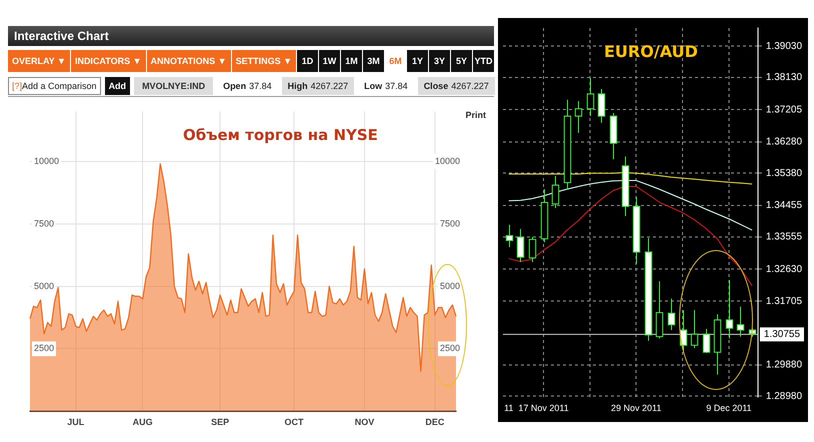 This screenshot has height=442, width=814. I want to click on text: 5Y, so click(461, 61).